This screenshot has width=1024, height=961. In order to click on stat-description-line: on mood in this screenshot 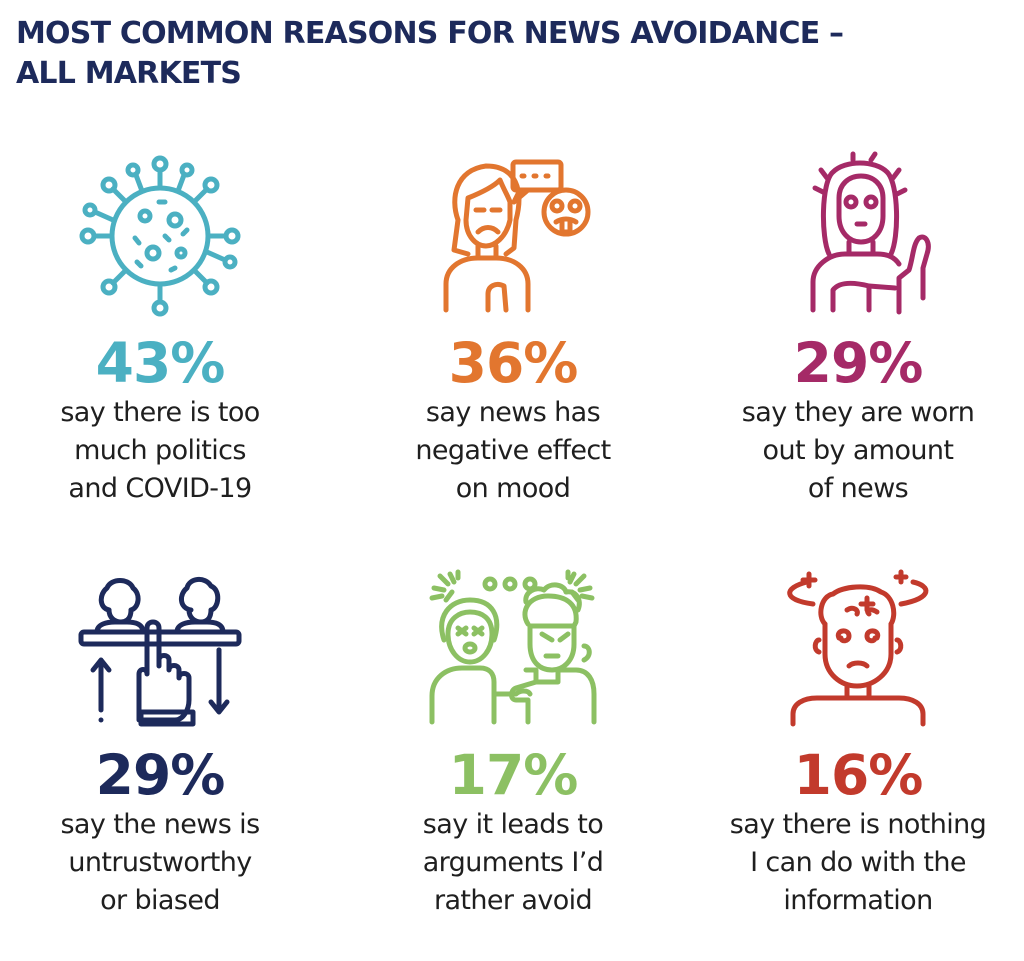, I will do `click(513, 488)`.